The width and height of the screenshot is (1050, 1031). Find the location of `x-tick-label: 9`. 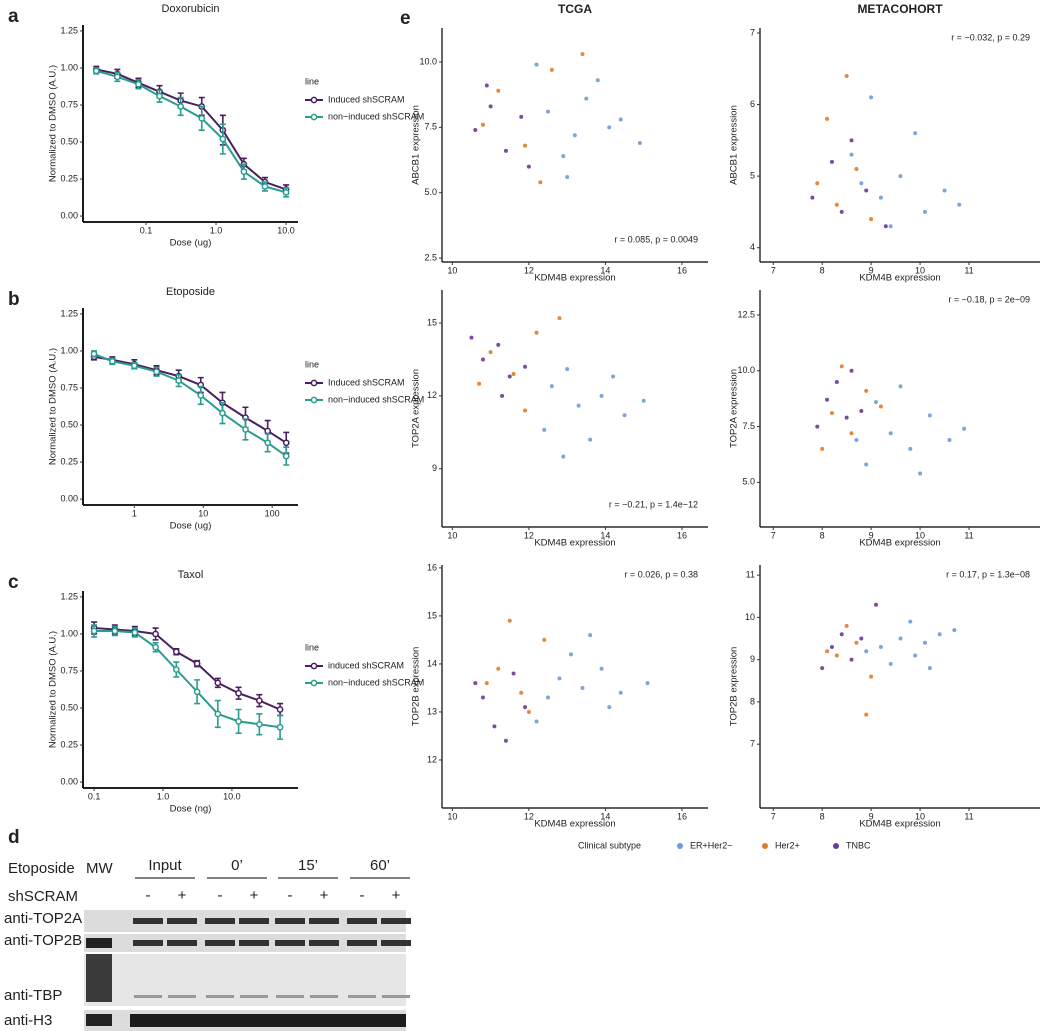

x-tick-label: 9 is located at coordinates (871, 816).